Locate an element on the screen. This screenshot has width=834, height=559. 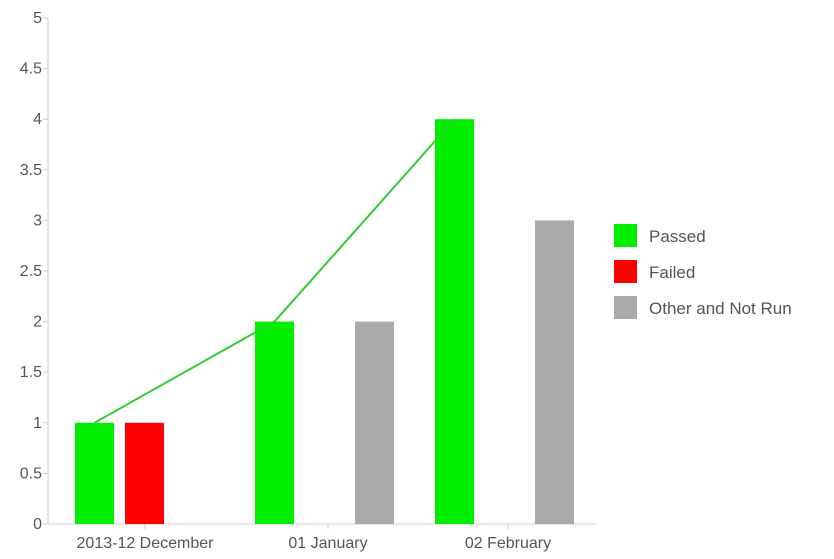
y-tick-label: 4.5 is located at coordinates (31, 69).